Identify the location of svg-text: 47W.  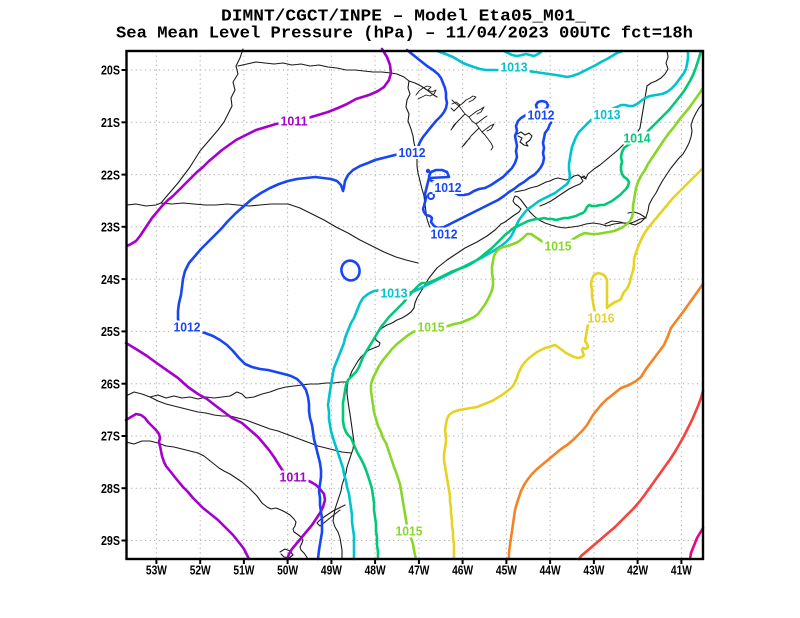
(419, 570).